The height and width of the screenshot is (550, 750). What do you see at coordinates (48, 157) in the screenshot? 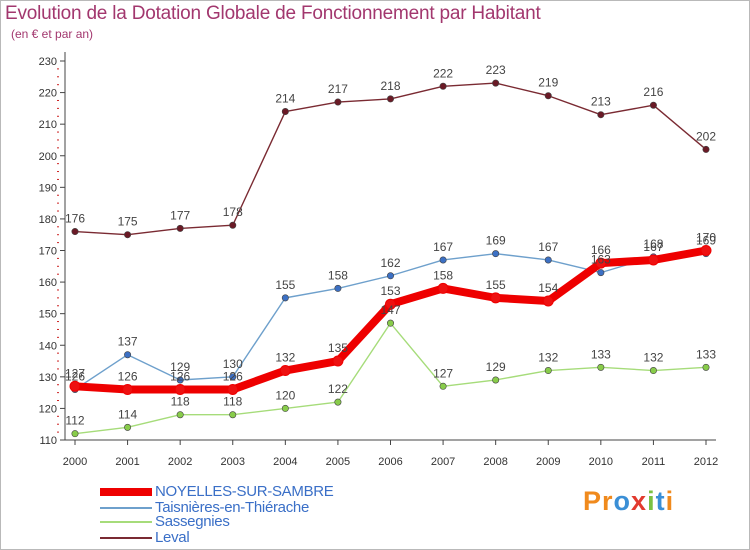
I see `y-tick-label: 200` at bounding box center [48, 157].